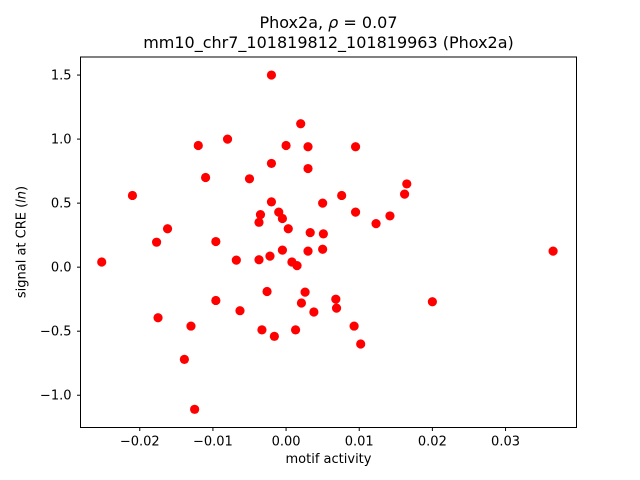 The image size is (640, 480). I want to click on y-tick-label: −1.0, so click(56, 396).